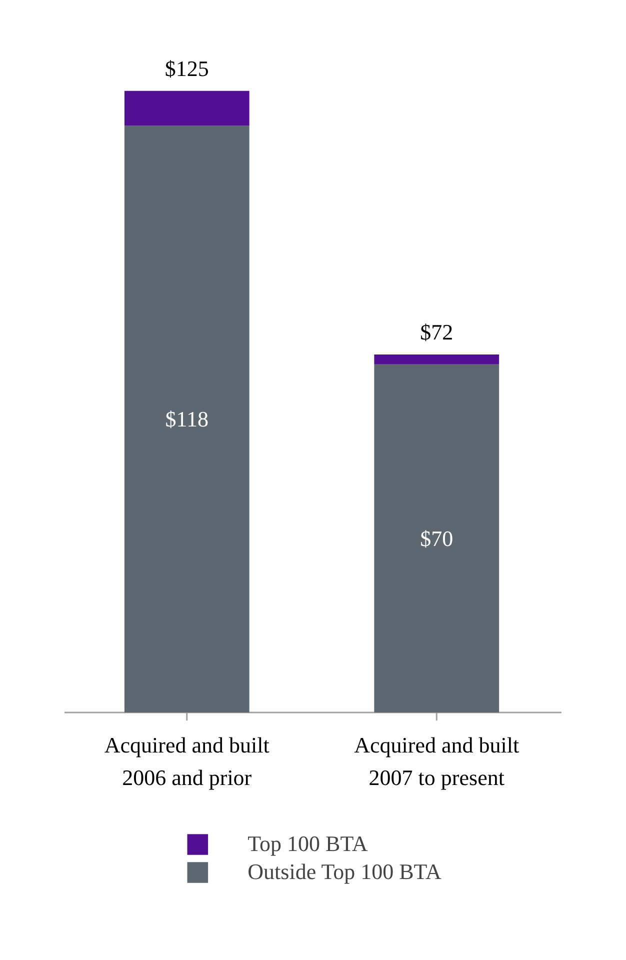 This screenshot has height=960, width=626. What do you see at coordinates (187, 761) in the screenshot?
I see `x-tick-label: Acquired and built 2006 and prior` at bounding box center [187, 761].